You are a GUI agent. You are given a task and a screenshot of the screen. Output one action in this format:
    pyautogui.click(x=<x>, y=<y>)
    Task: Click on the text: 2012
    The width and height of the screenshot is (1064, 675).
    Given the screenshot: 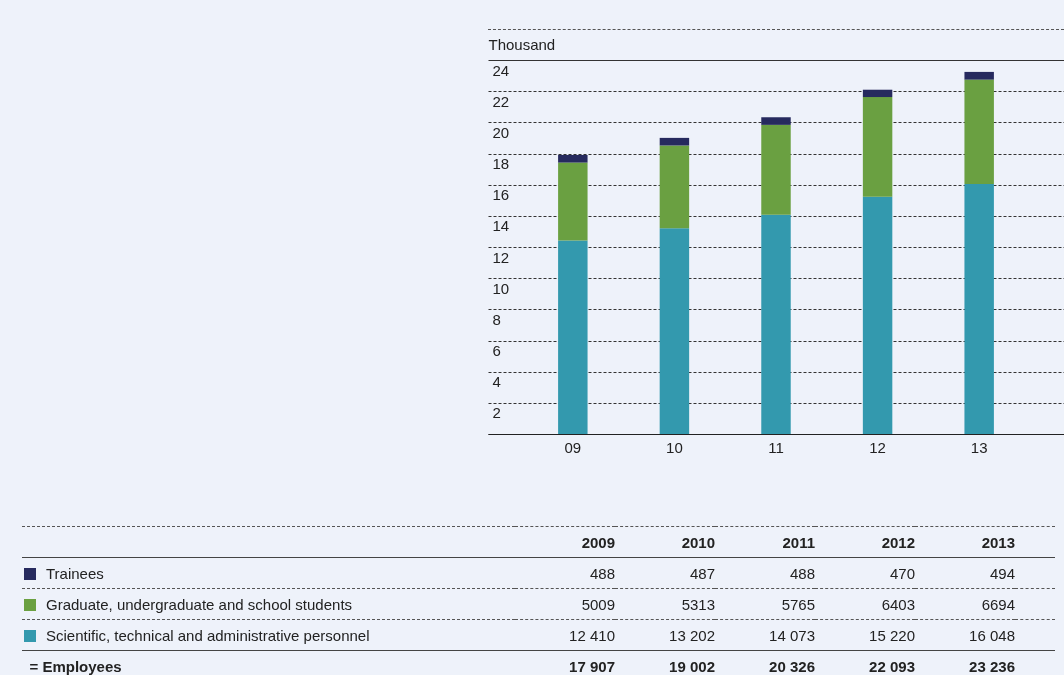 What is the action you would take?
    pyautogui.click(x=865, y=542)
    